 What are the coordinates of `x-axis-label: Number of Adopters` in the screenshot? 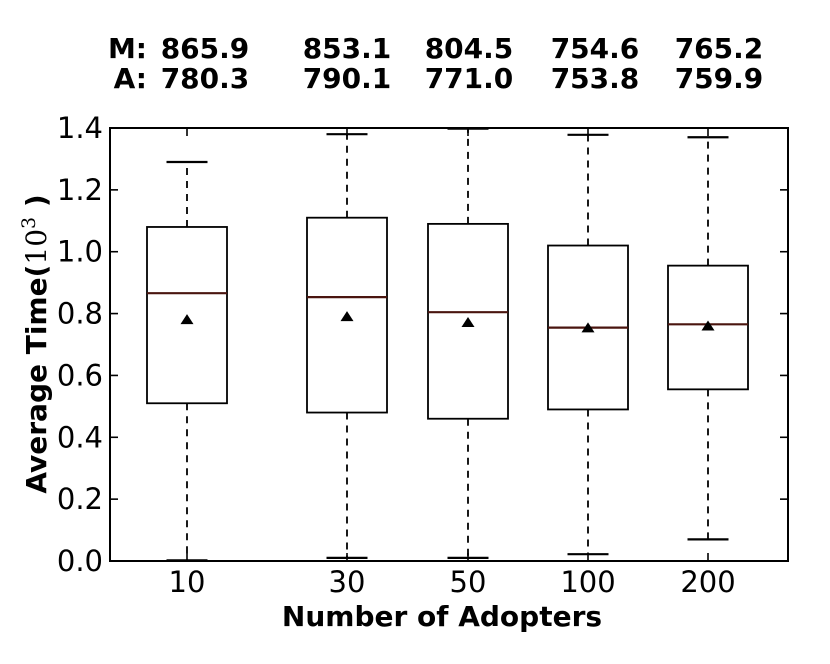 It's located at (442, 616).